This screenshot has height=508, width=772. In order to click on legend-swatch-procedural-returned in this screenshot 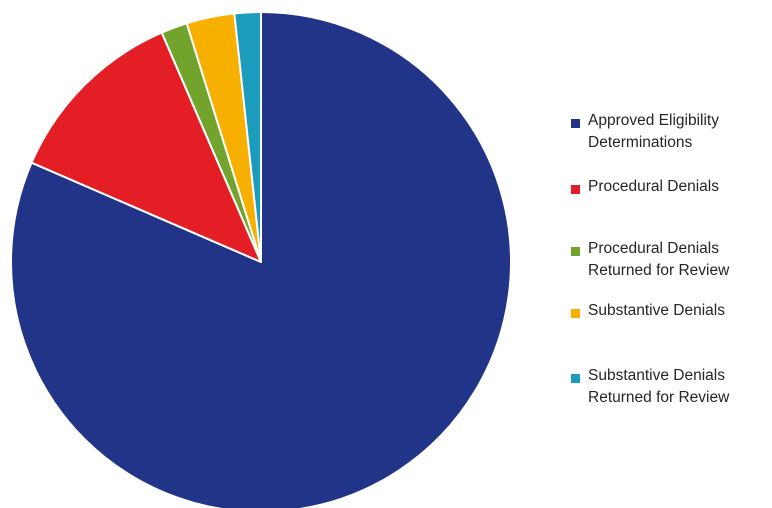, I will do `click(575, 251)`.